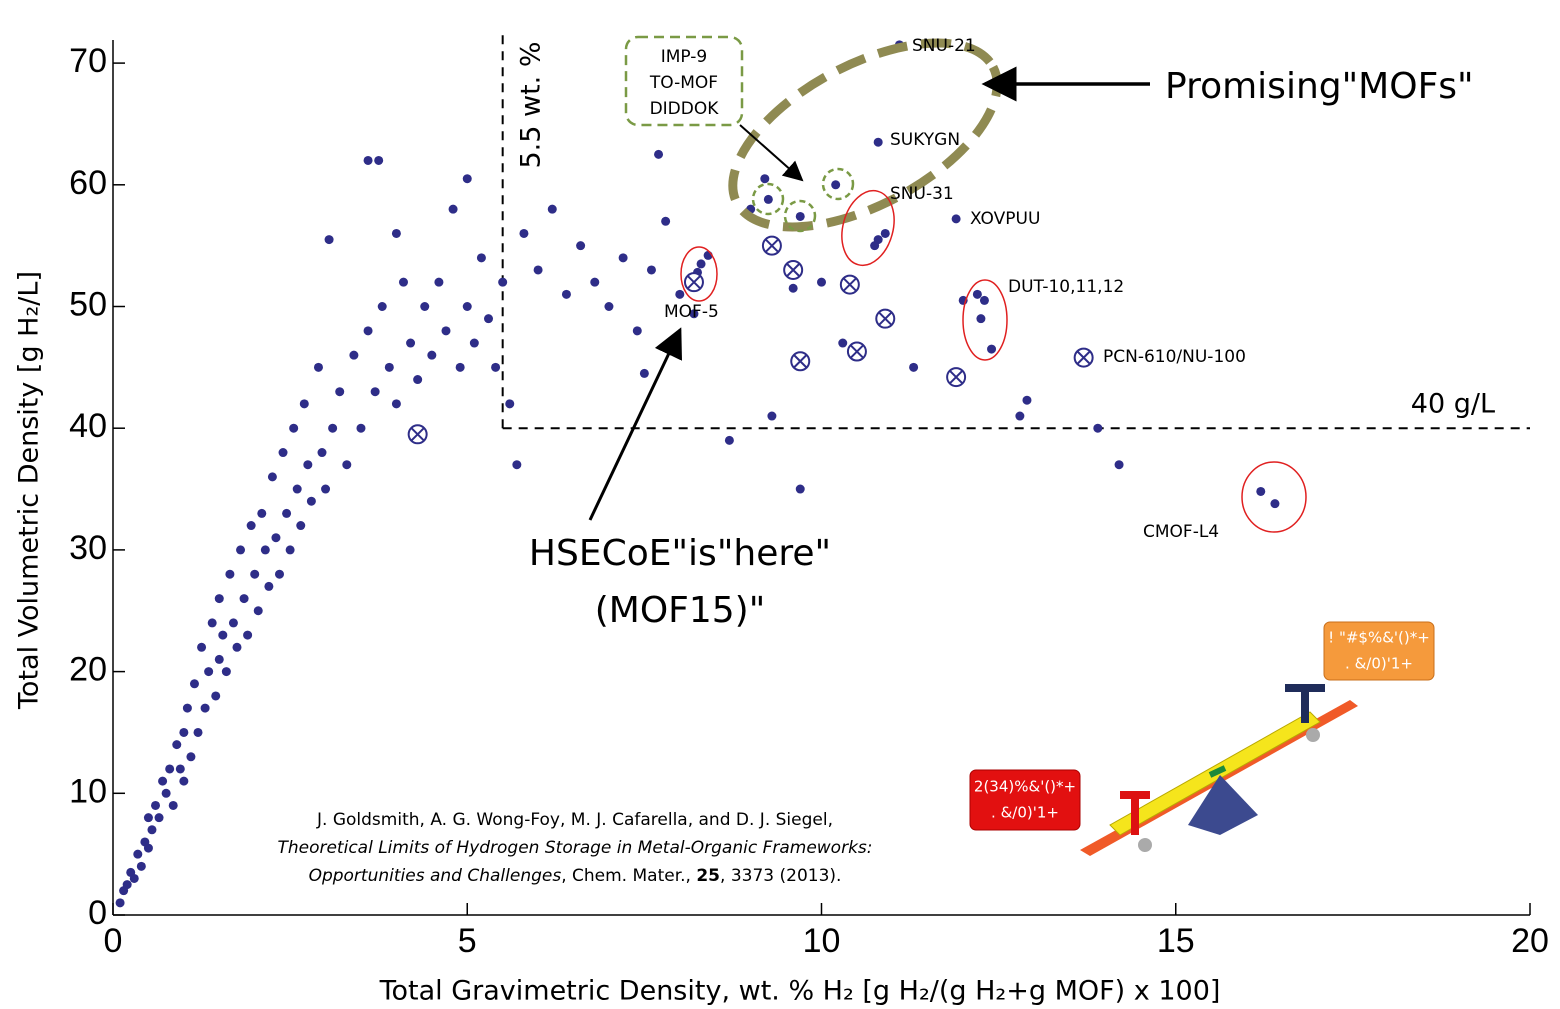  Describe the element at coordinates (88, 61) in the screenshot. I see `y-tick-label: 70` at that location.